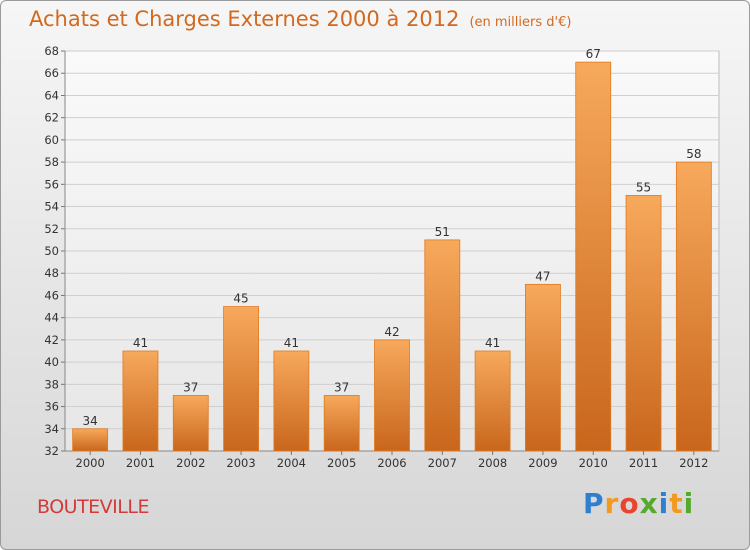 Image resolution: width=750 pixels, height=550 pixels. I want to click on y-tick-label: 58, so click(51, 162).